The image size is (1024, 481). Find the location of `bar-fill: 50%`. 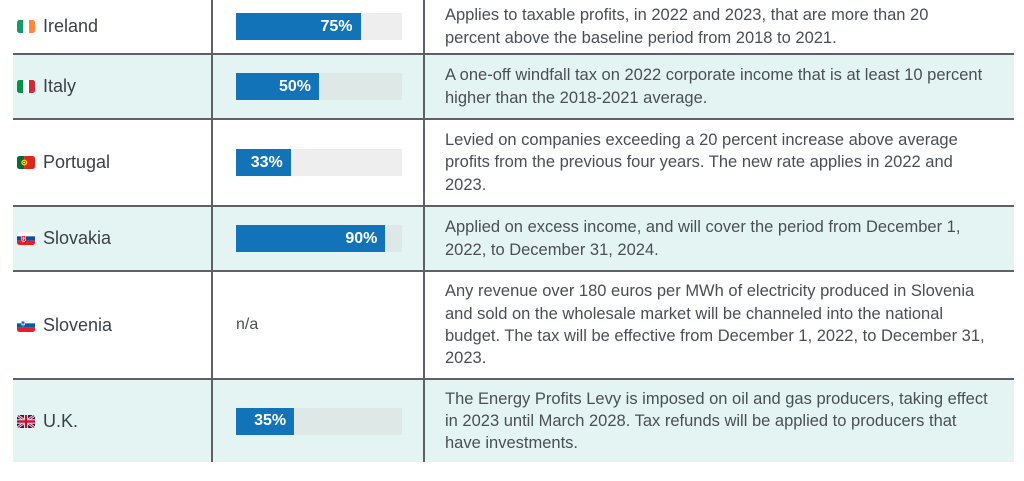

bar-fill: 50% is located at coordinates (277, 86).